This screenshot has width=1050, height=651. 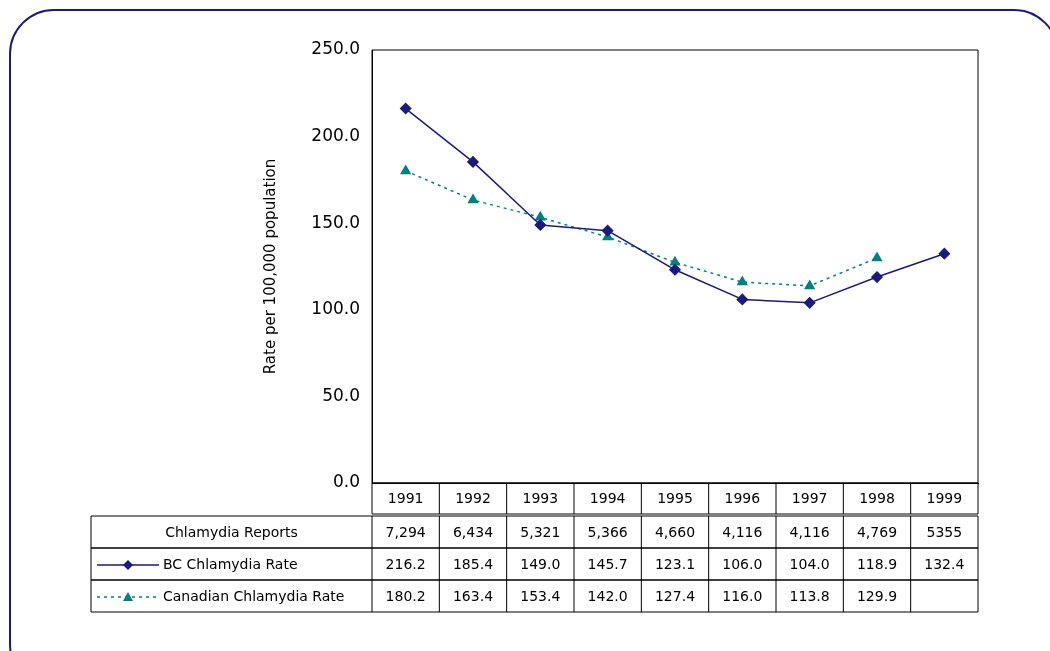 I want to click on data-label: 180.2, so click(x=405, y=595).